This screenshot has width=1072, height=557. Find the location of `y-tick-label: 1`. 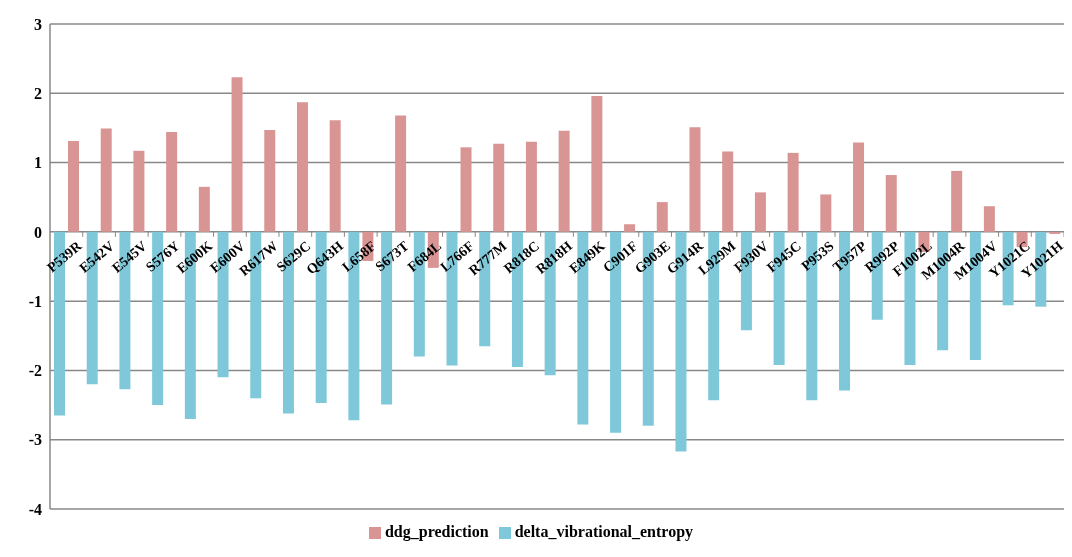

y-tick-label: 1 is located at coordinates (38, 163).